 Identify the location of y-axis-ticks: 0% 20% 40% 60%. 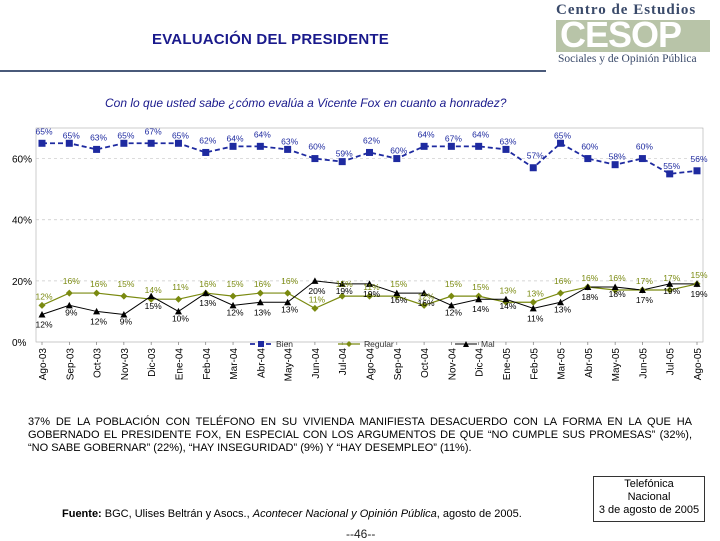
(22, 252).